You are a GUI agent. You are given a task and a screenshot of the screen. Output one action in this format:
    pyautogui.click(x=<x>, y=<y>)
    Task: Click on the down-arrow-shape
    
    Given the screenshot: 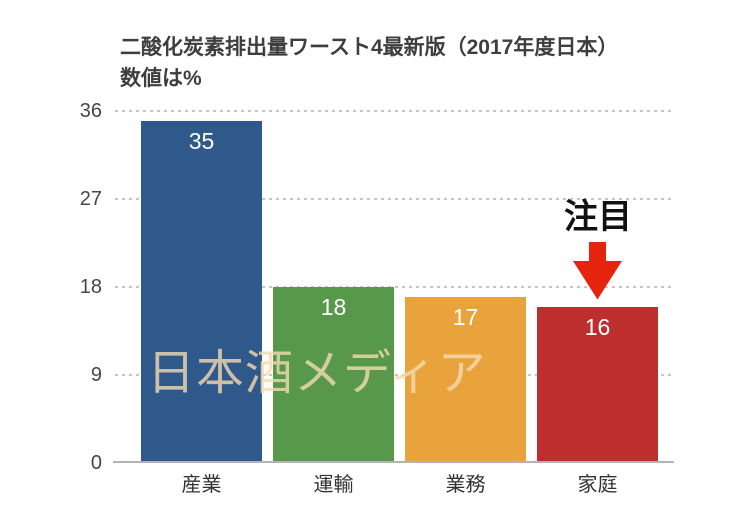 What is the action you would take?
    pyautogui.click(x=597, y=271)
    